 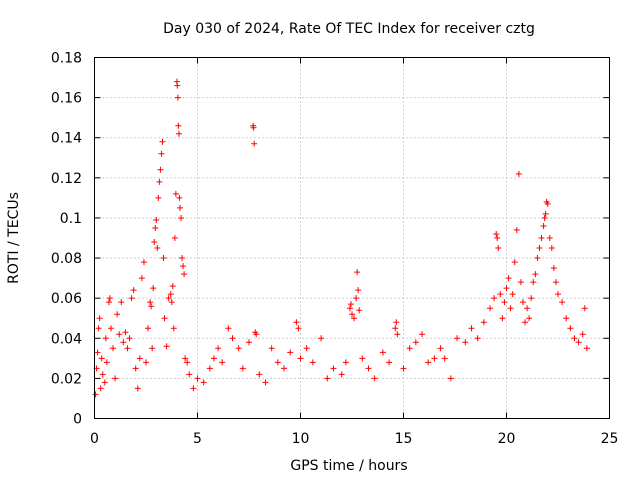 What do you see at coordinates (301, 439) in the screenshot?
I see `x-tick-label: 10` at bounding box center [301, 439].